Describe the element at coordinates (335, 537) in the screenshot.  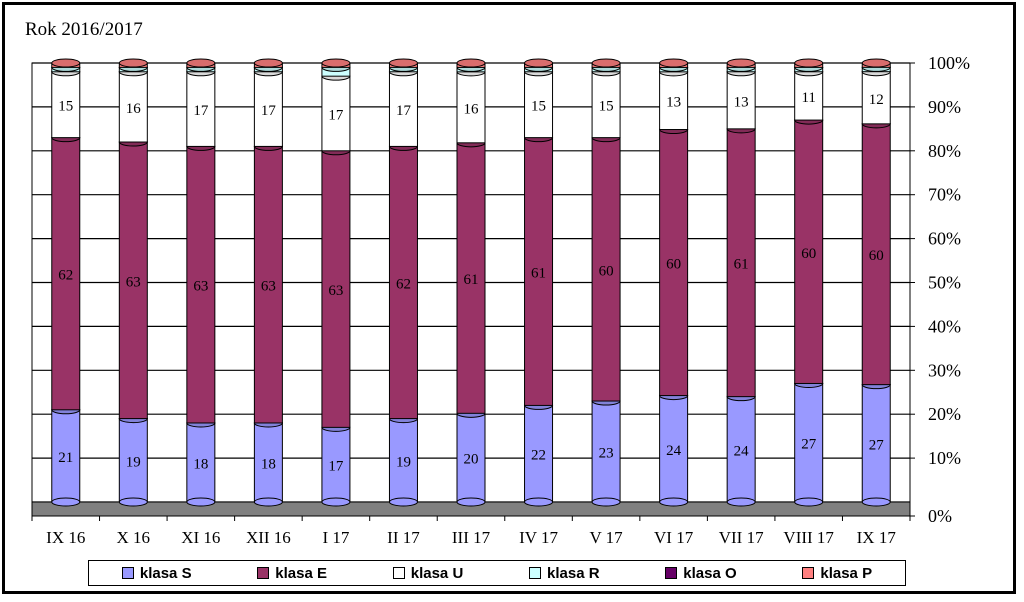
I see `x-tick-label: I 17` at that location.